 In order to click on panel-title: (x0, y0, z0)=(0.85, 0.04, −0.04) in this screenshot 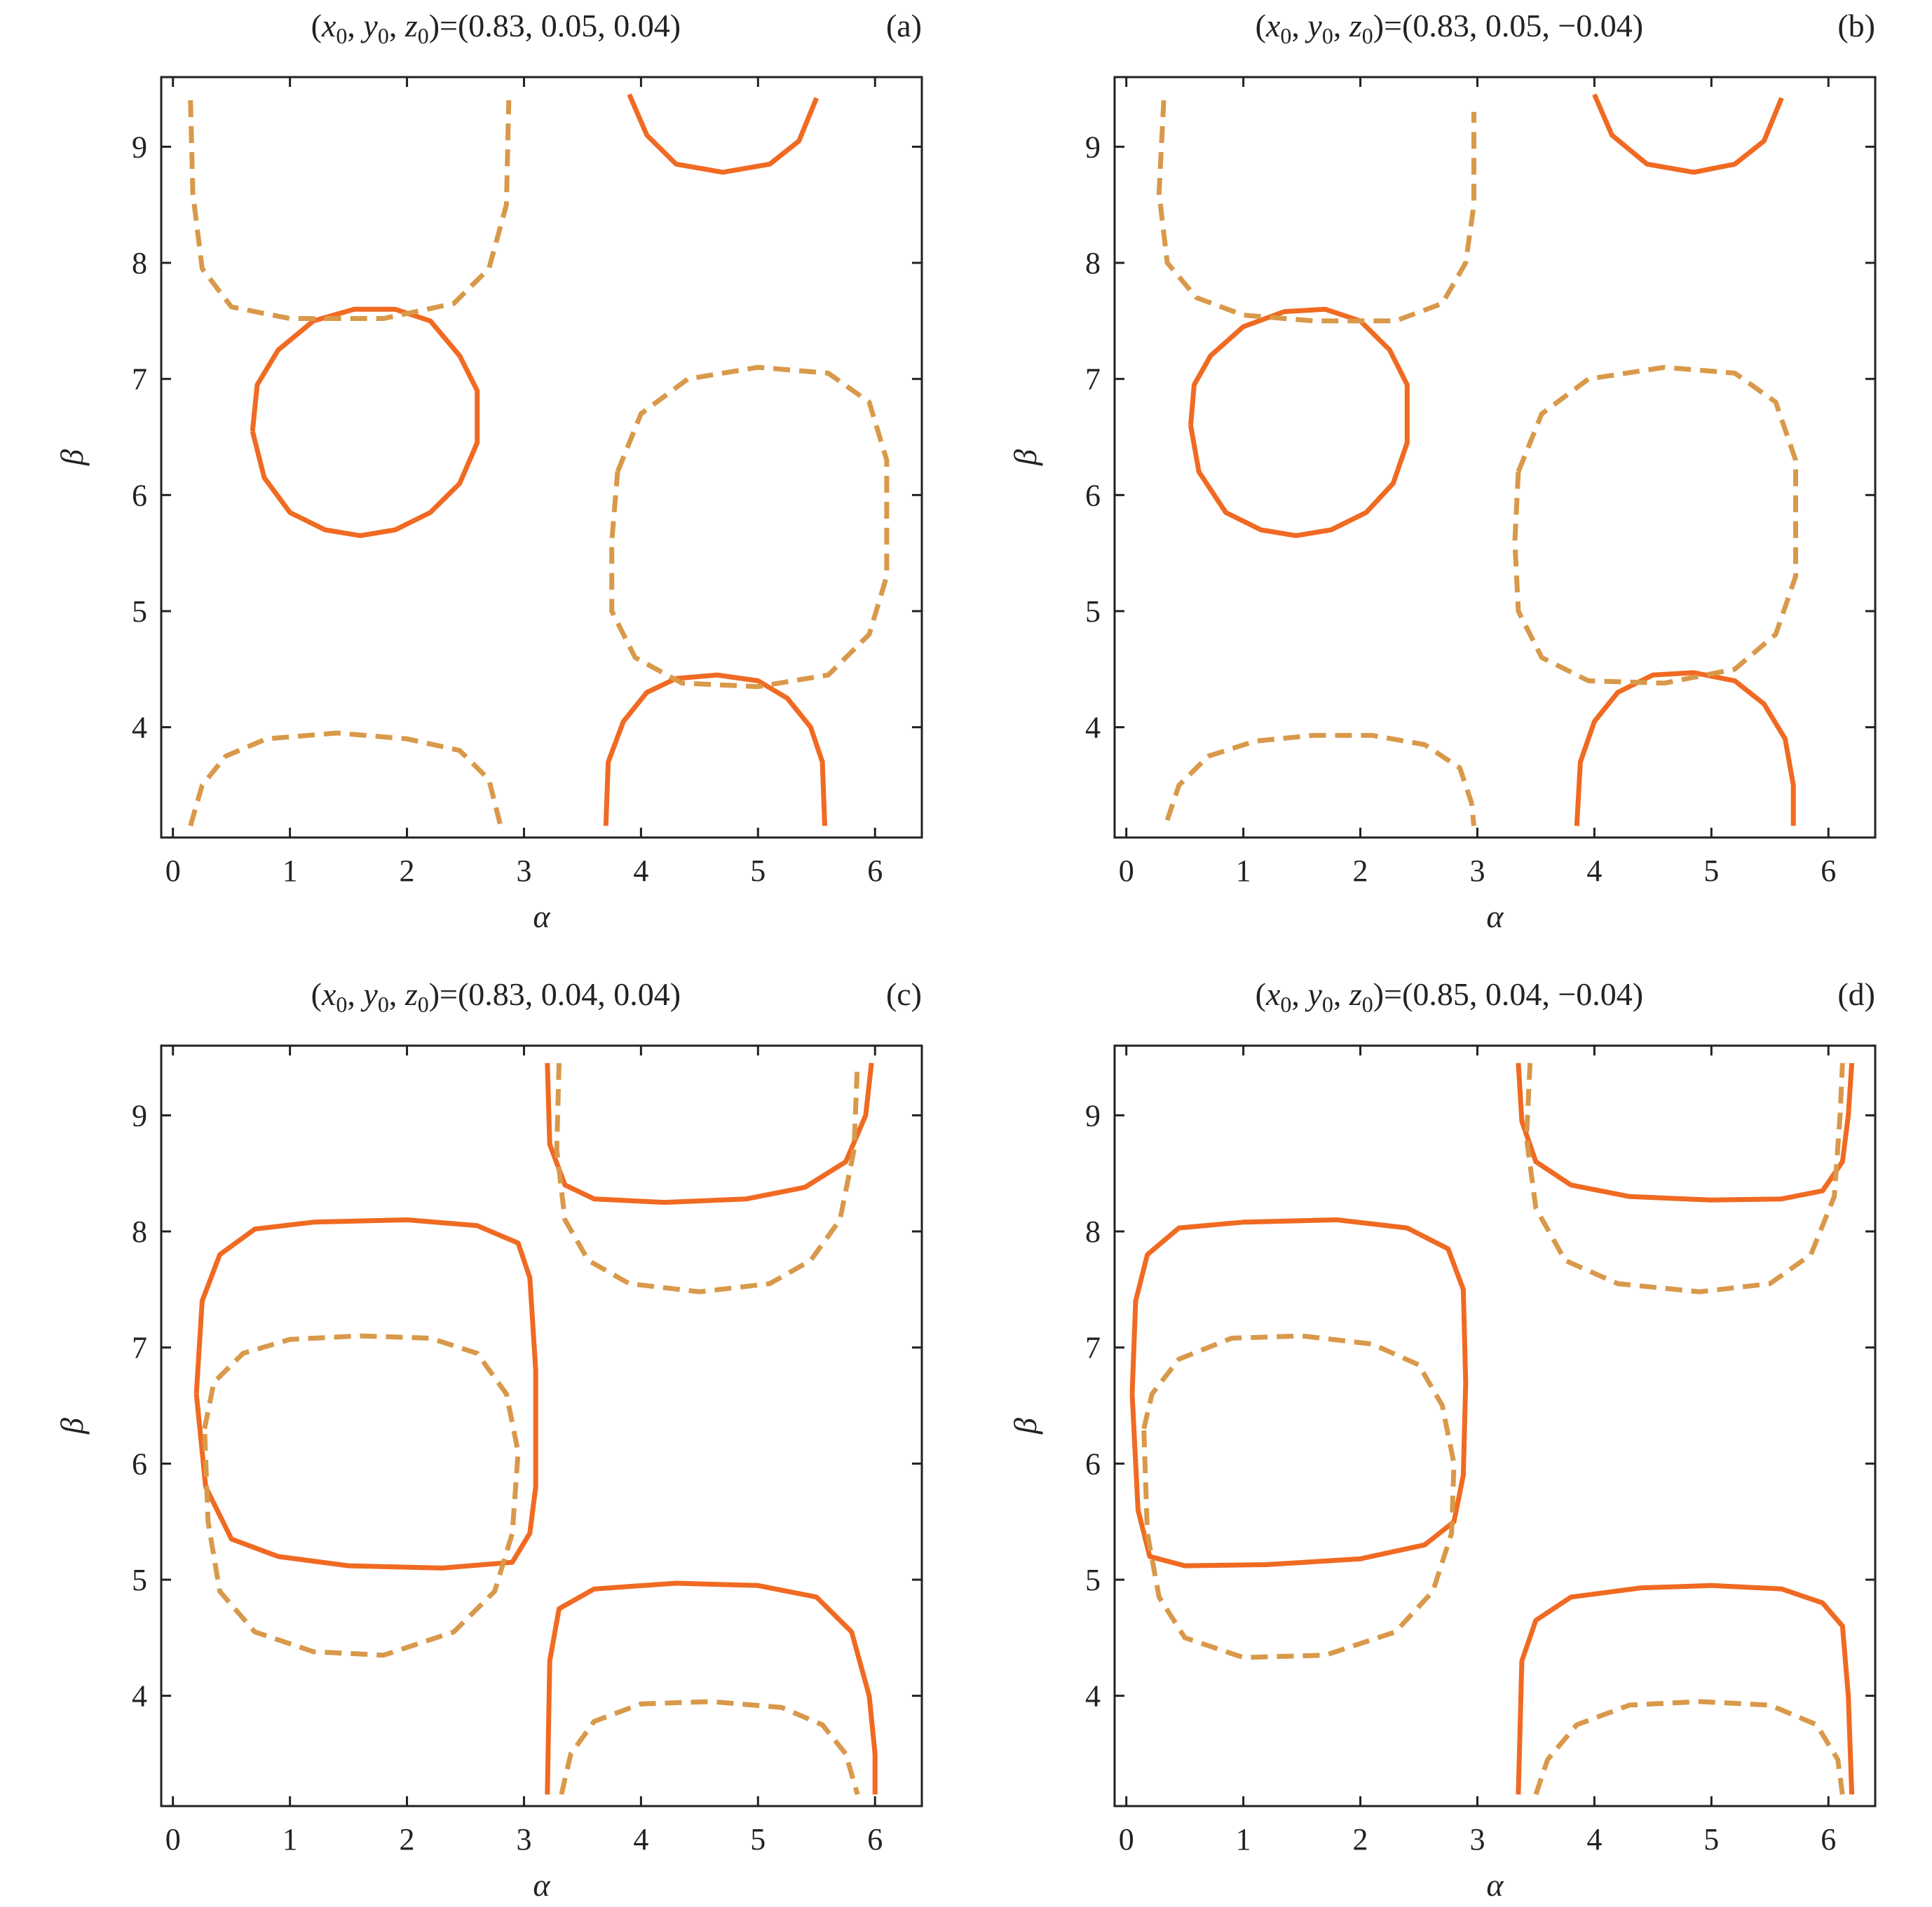, I will do `click(1449, 996)`.